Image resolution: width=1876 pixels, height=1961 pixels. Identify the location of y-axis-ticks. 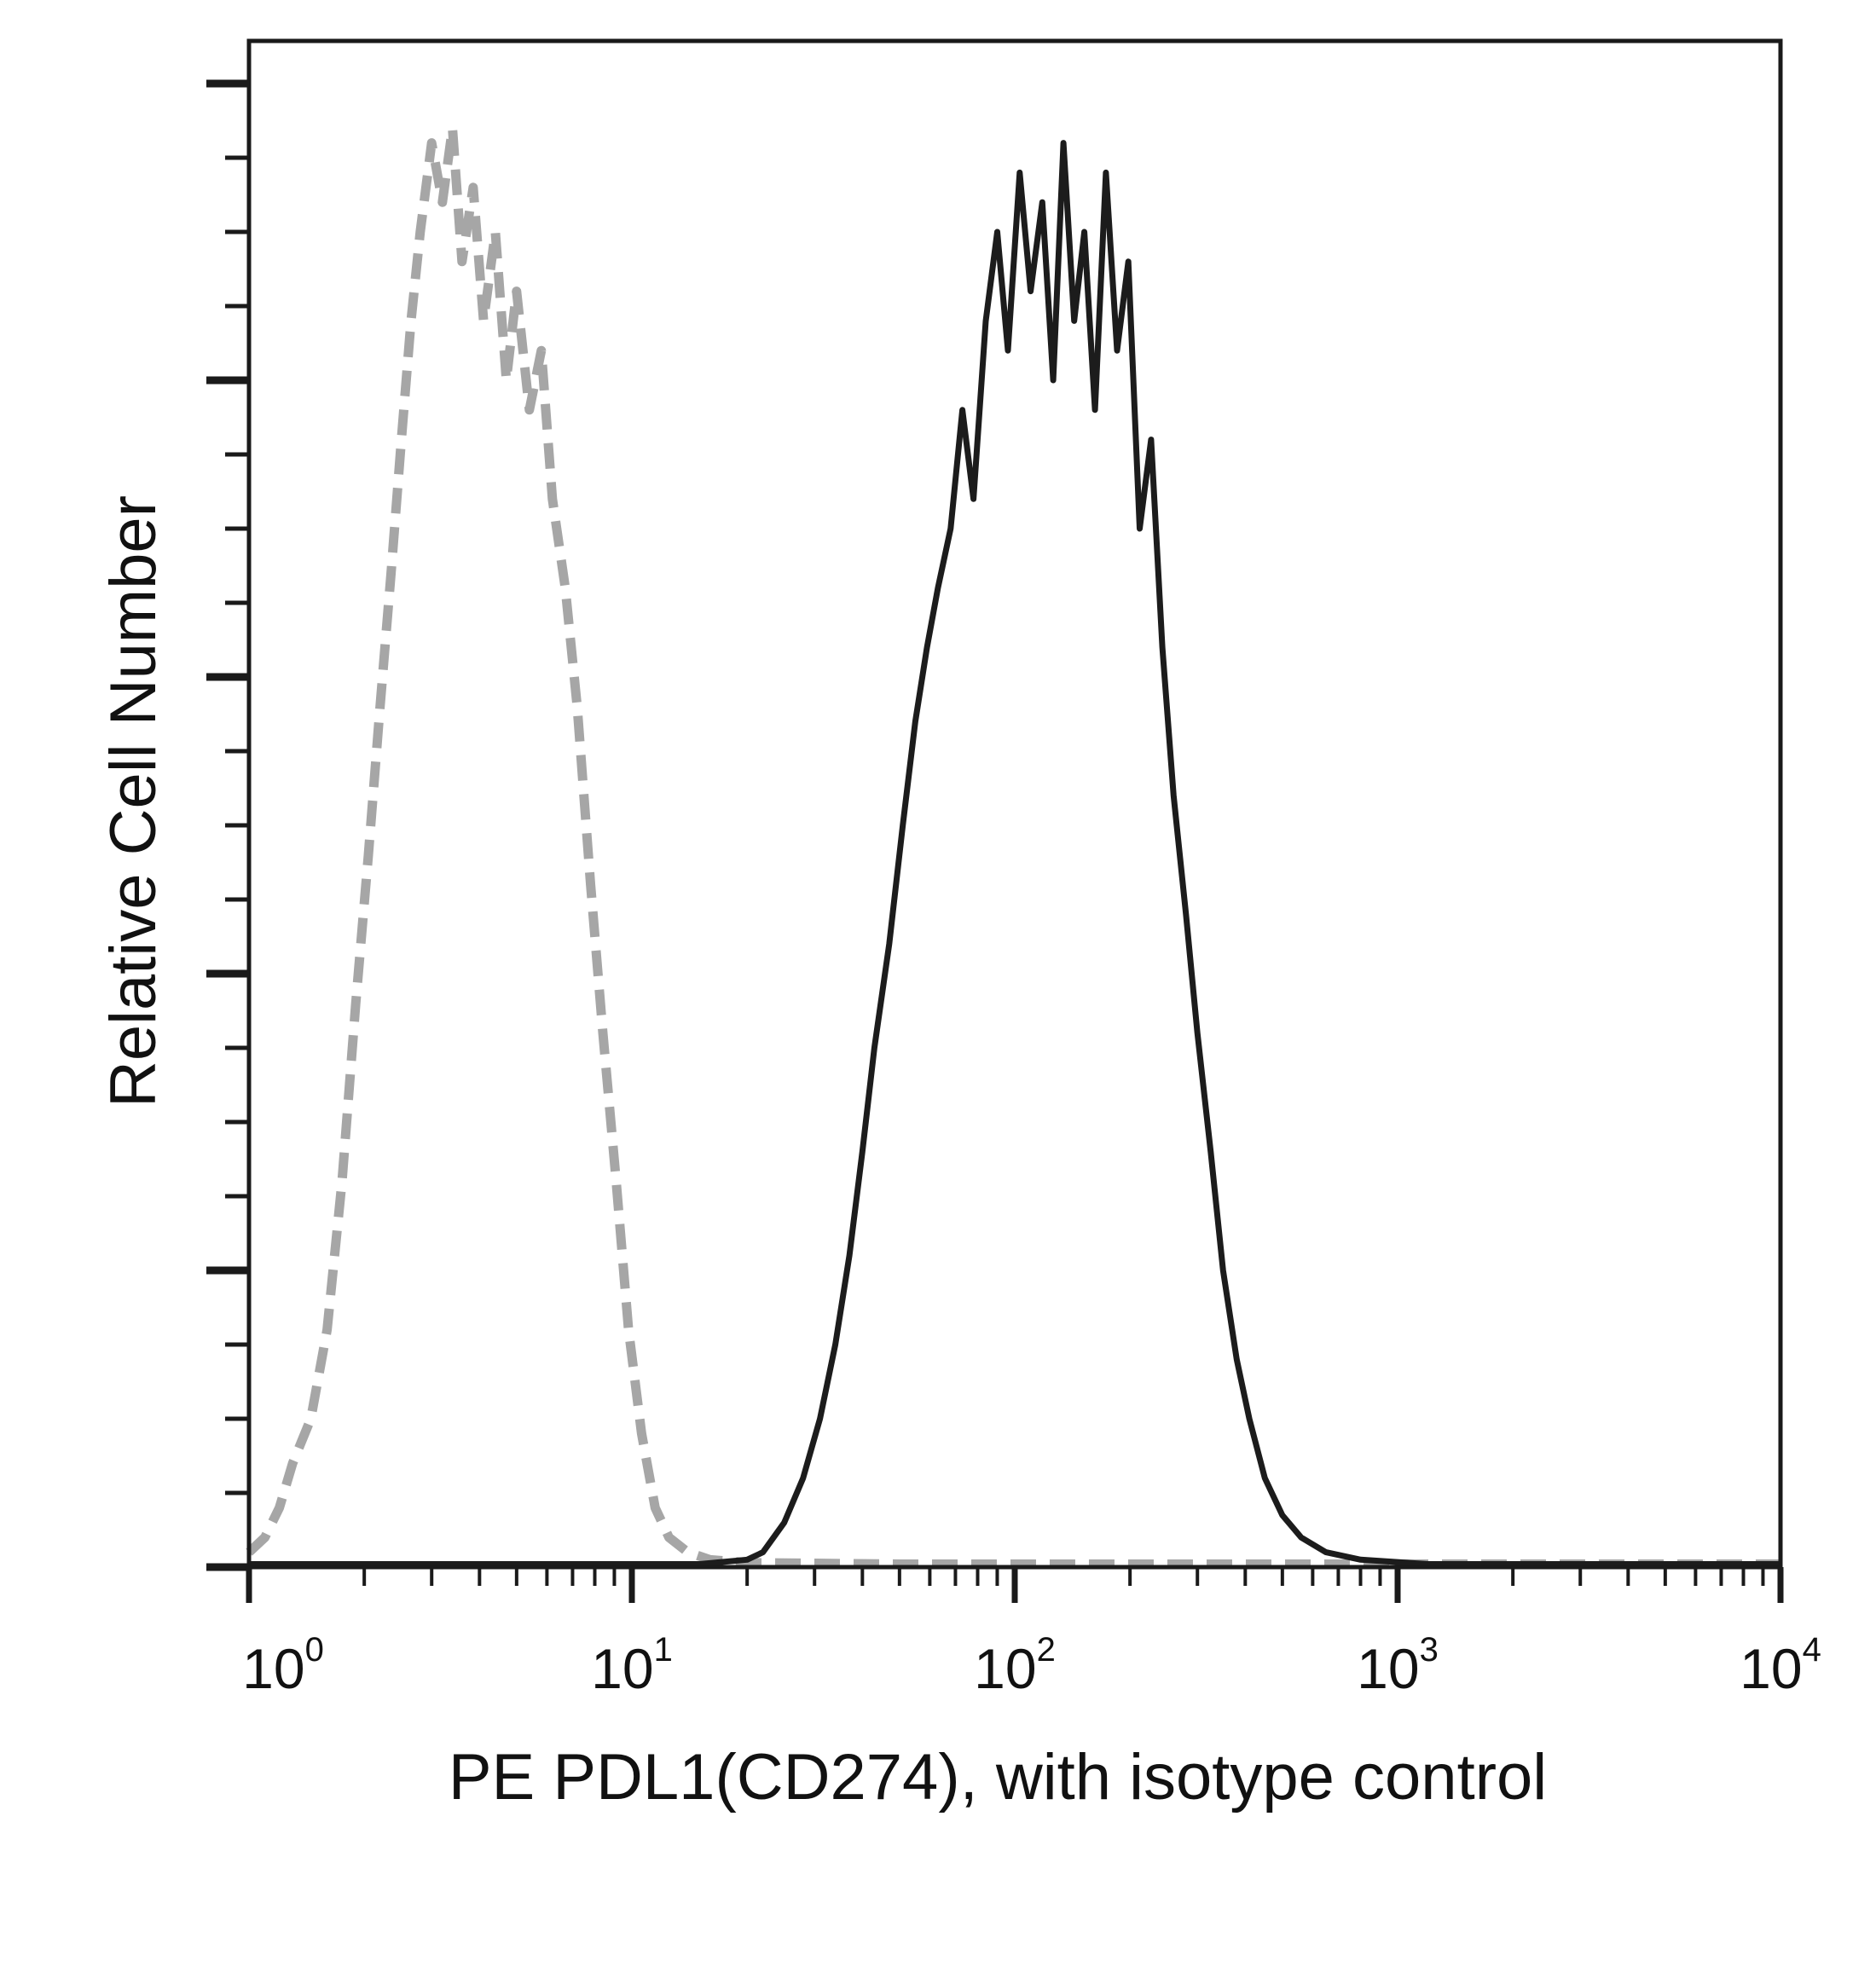
(228, 825).